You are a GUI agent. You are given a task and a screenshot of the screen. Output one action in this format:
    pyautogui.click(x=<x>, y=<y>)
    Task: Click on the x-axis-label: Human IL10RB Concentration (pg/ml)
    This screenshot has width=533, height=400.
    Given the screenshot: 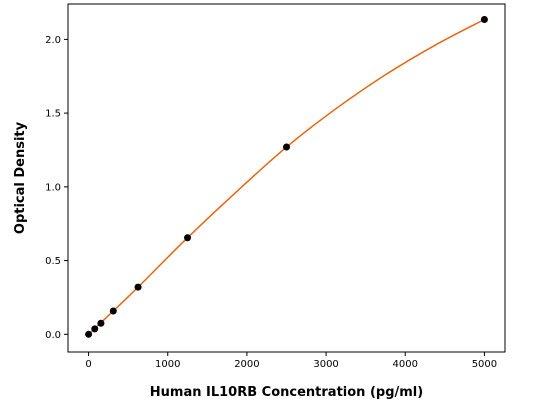 What is the action you would take?
    pyautogui.click(x=286, y=392)
    